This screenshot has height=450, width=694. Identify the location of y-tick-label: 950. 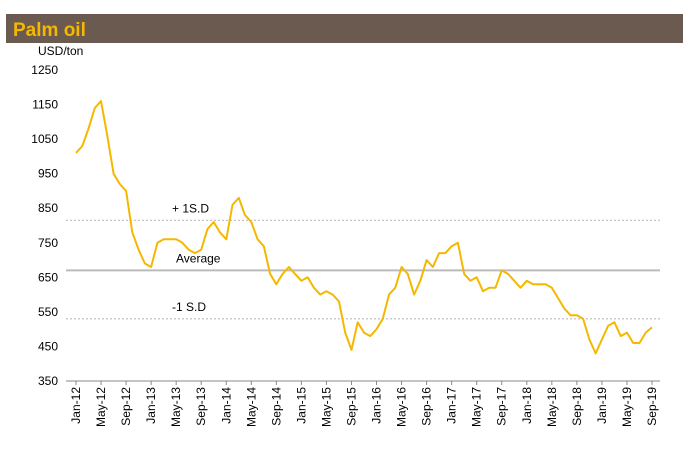
(48, 174).